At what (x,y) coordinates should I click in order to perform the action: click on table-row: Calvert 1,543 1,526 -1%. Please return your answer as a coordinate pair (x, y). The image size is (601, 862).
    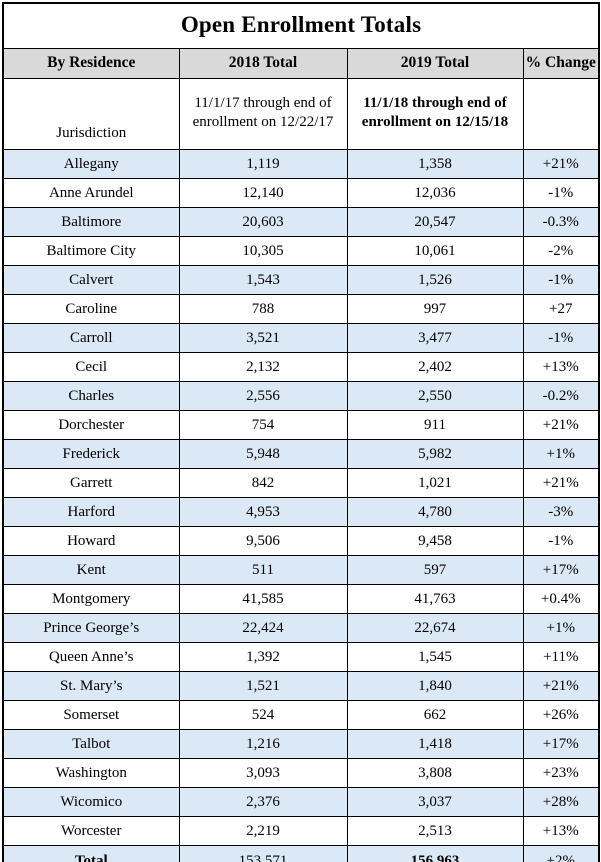
    Looking at the image, I should click on (301, 280).